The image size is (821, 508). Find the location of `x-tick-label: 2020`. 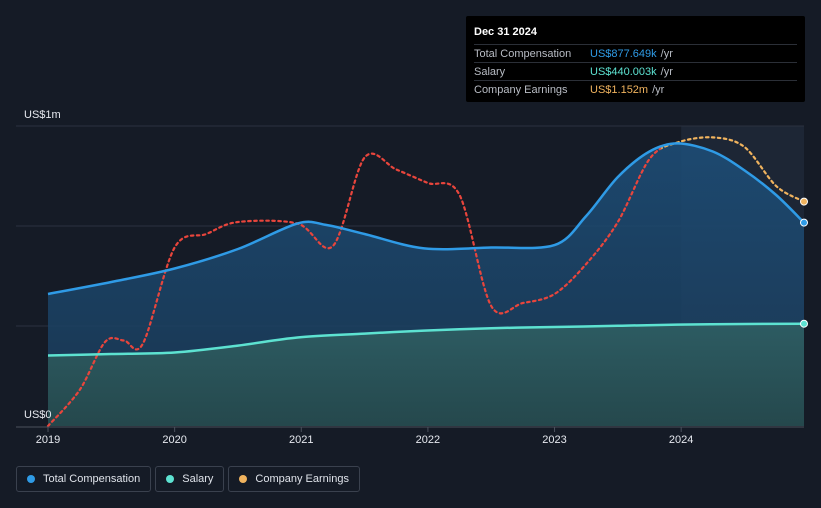

x-tick-label: 2020 is located at coordinates (174, 440).